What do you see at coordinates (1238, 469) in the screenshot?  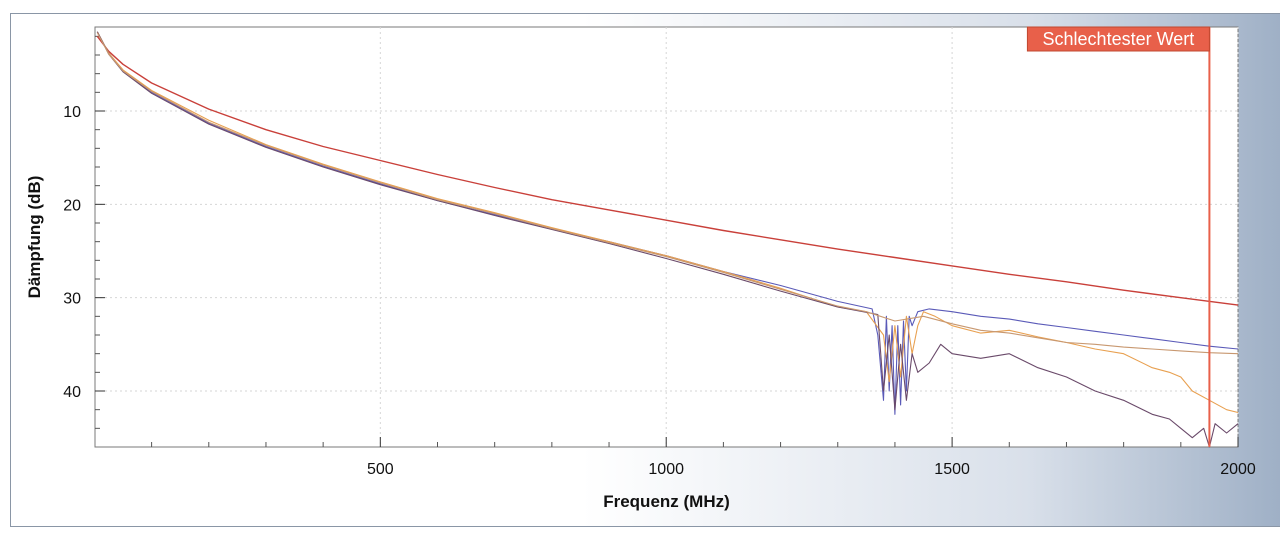 I see `x-tick-label-2000: 2000` at bounding box center [1238, 469].